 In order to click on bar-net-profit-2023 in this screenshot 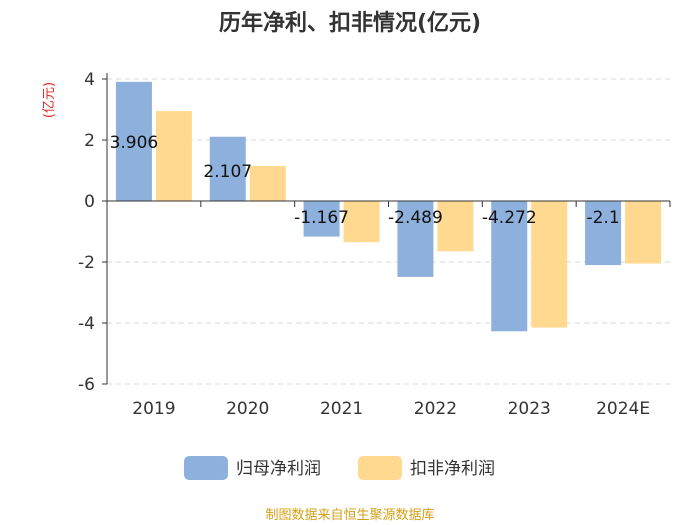, I will do `click(509, 266)`.